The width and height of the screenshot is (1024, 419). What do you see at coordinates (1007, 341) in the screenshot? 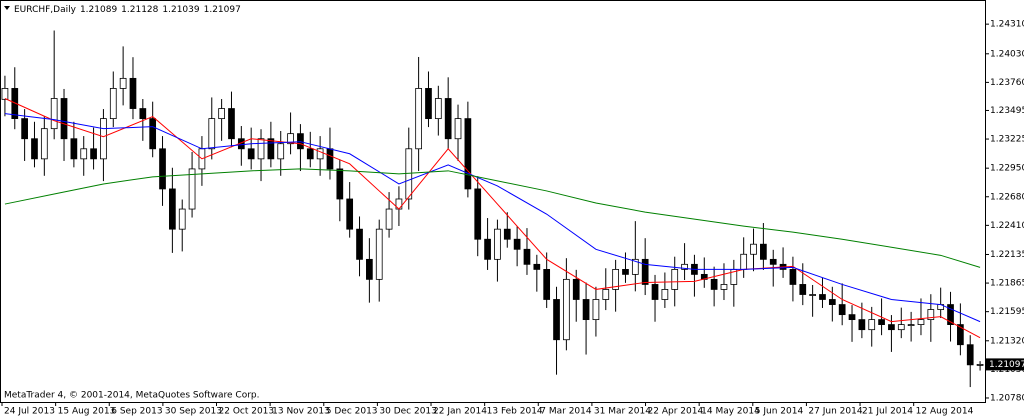
I see `y-tick-label: 1.21320` at bounding box center [1007, 341].